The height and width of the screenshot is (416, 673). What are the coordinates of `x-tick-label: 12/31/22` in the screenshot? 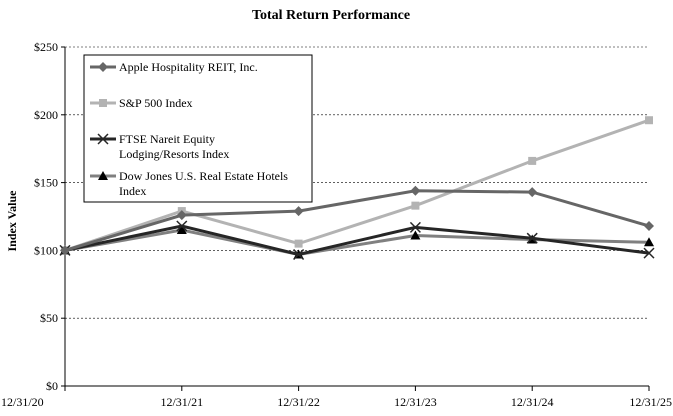 It's located at (298, 402).